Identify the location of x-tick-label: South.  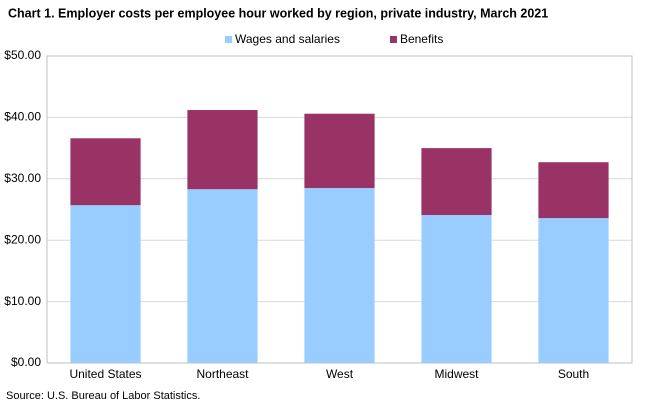
(573, 374).